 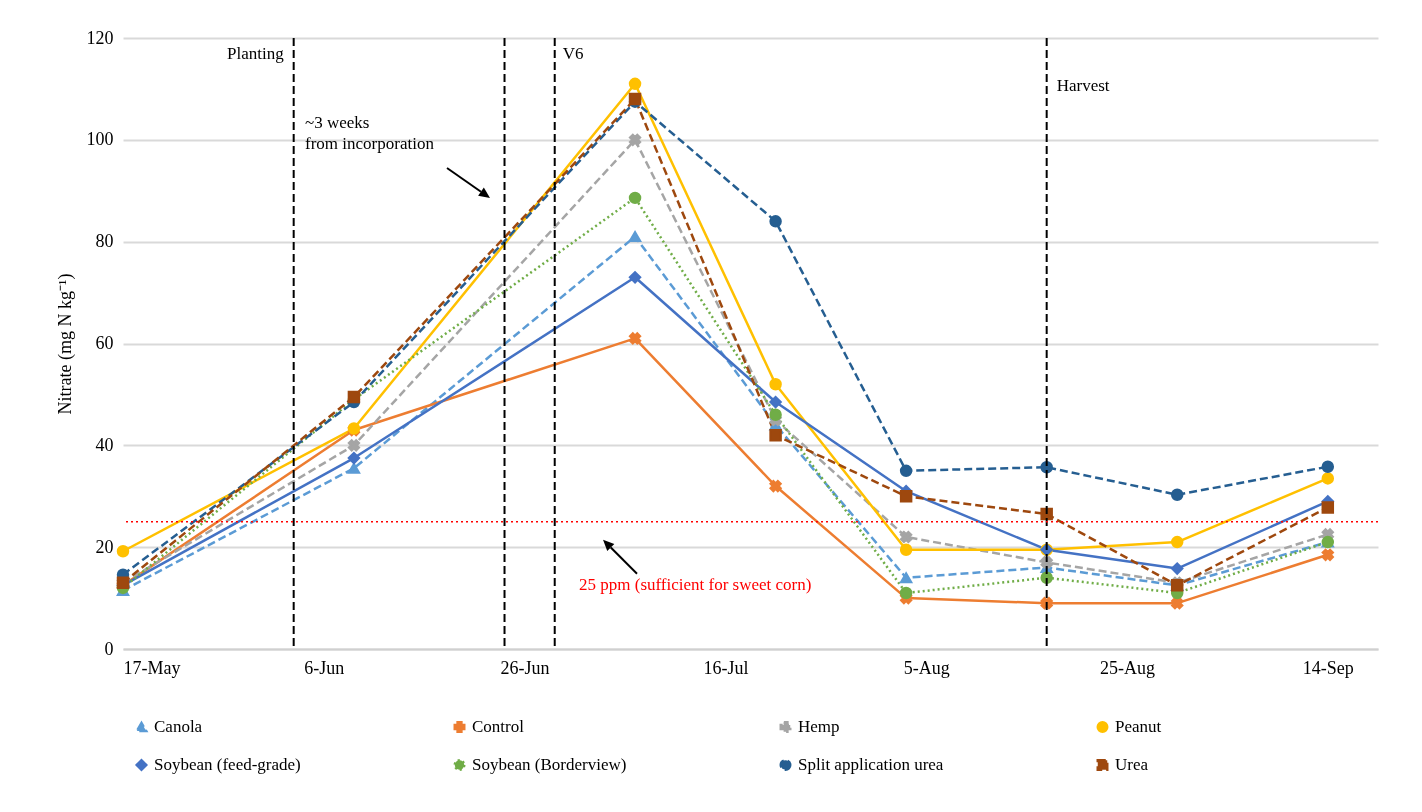 What do you see at coordinates (1083, 85) in the screenshot?
I see `ref-line-label: Harvest` at bounding box center [1083, 85].